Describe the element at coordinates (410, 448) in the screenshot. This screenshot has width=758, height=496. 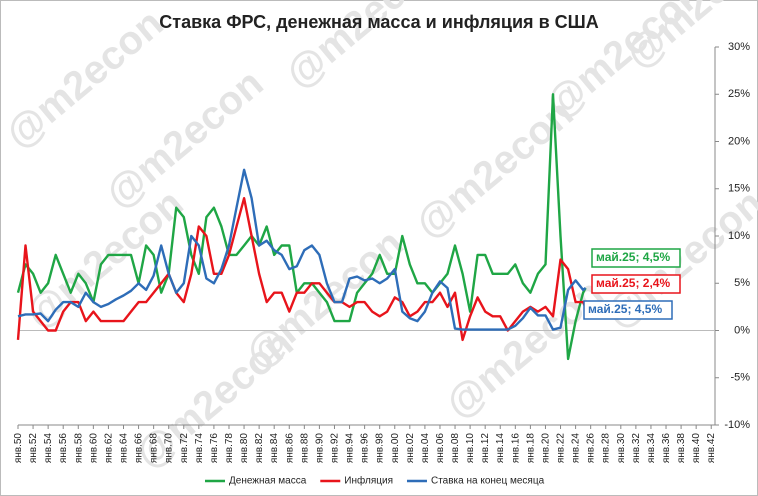
I see `x-tick-label: янв.02` at that location.